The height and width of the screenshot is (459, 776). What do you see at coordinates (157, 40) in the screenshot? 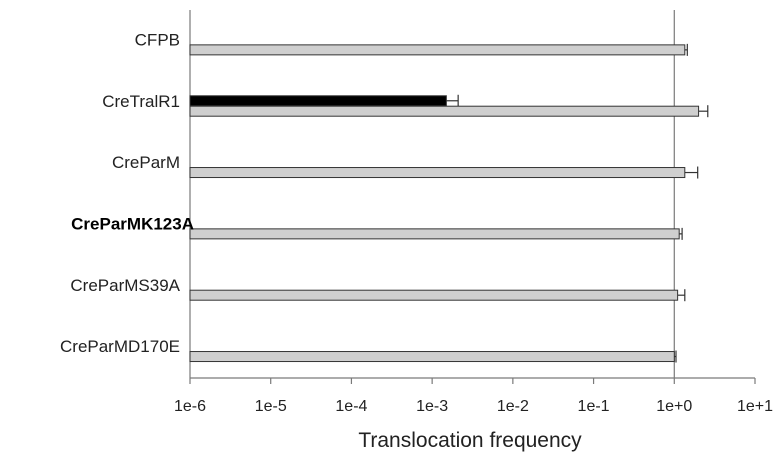
I see `category-label: CFPB` at bounding box center [157, 40].